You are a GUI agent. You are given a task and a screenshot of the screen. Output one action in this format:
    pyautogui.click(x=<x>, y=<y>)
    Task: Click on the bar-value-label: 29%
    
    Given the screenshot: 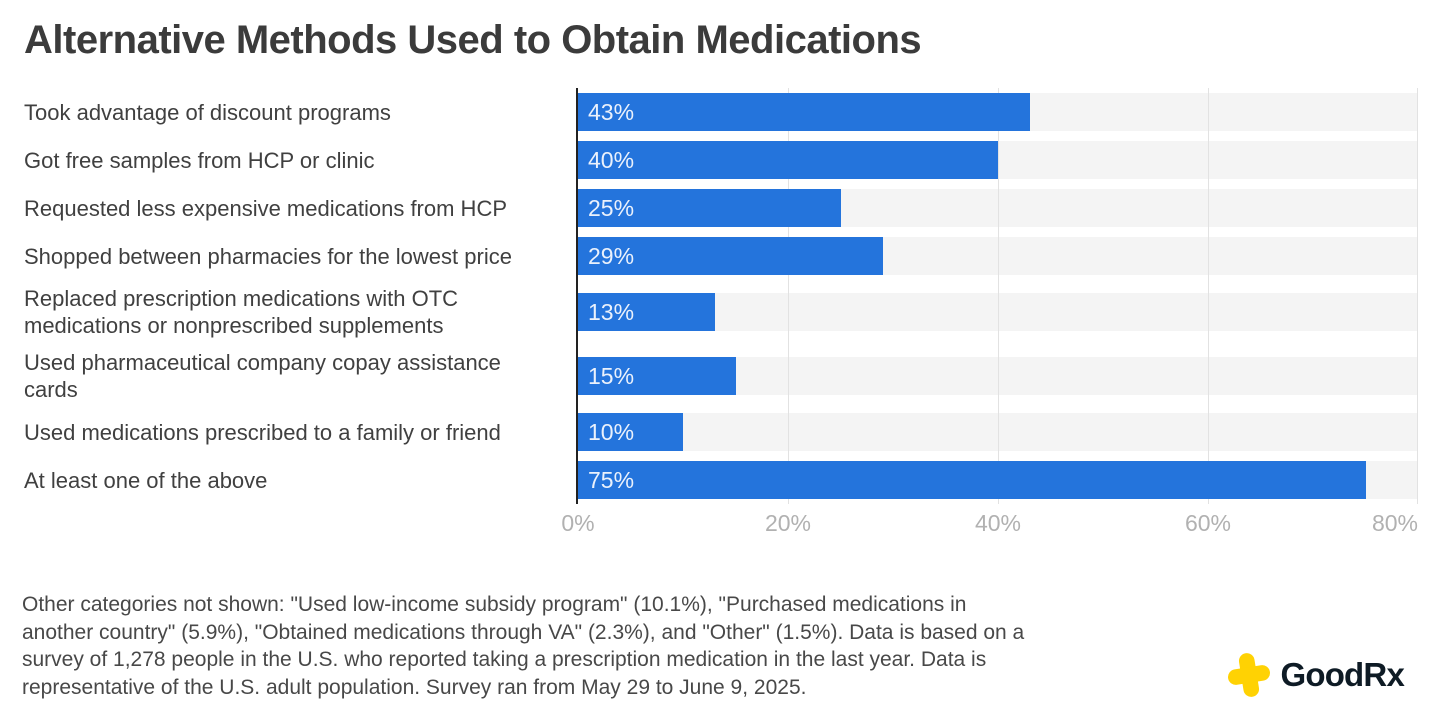 What is the action you would take?
    pyautogui.click(x=611, y=255)
    